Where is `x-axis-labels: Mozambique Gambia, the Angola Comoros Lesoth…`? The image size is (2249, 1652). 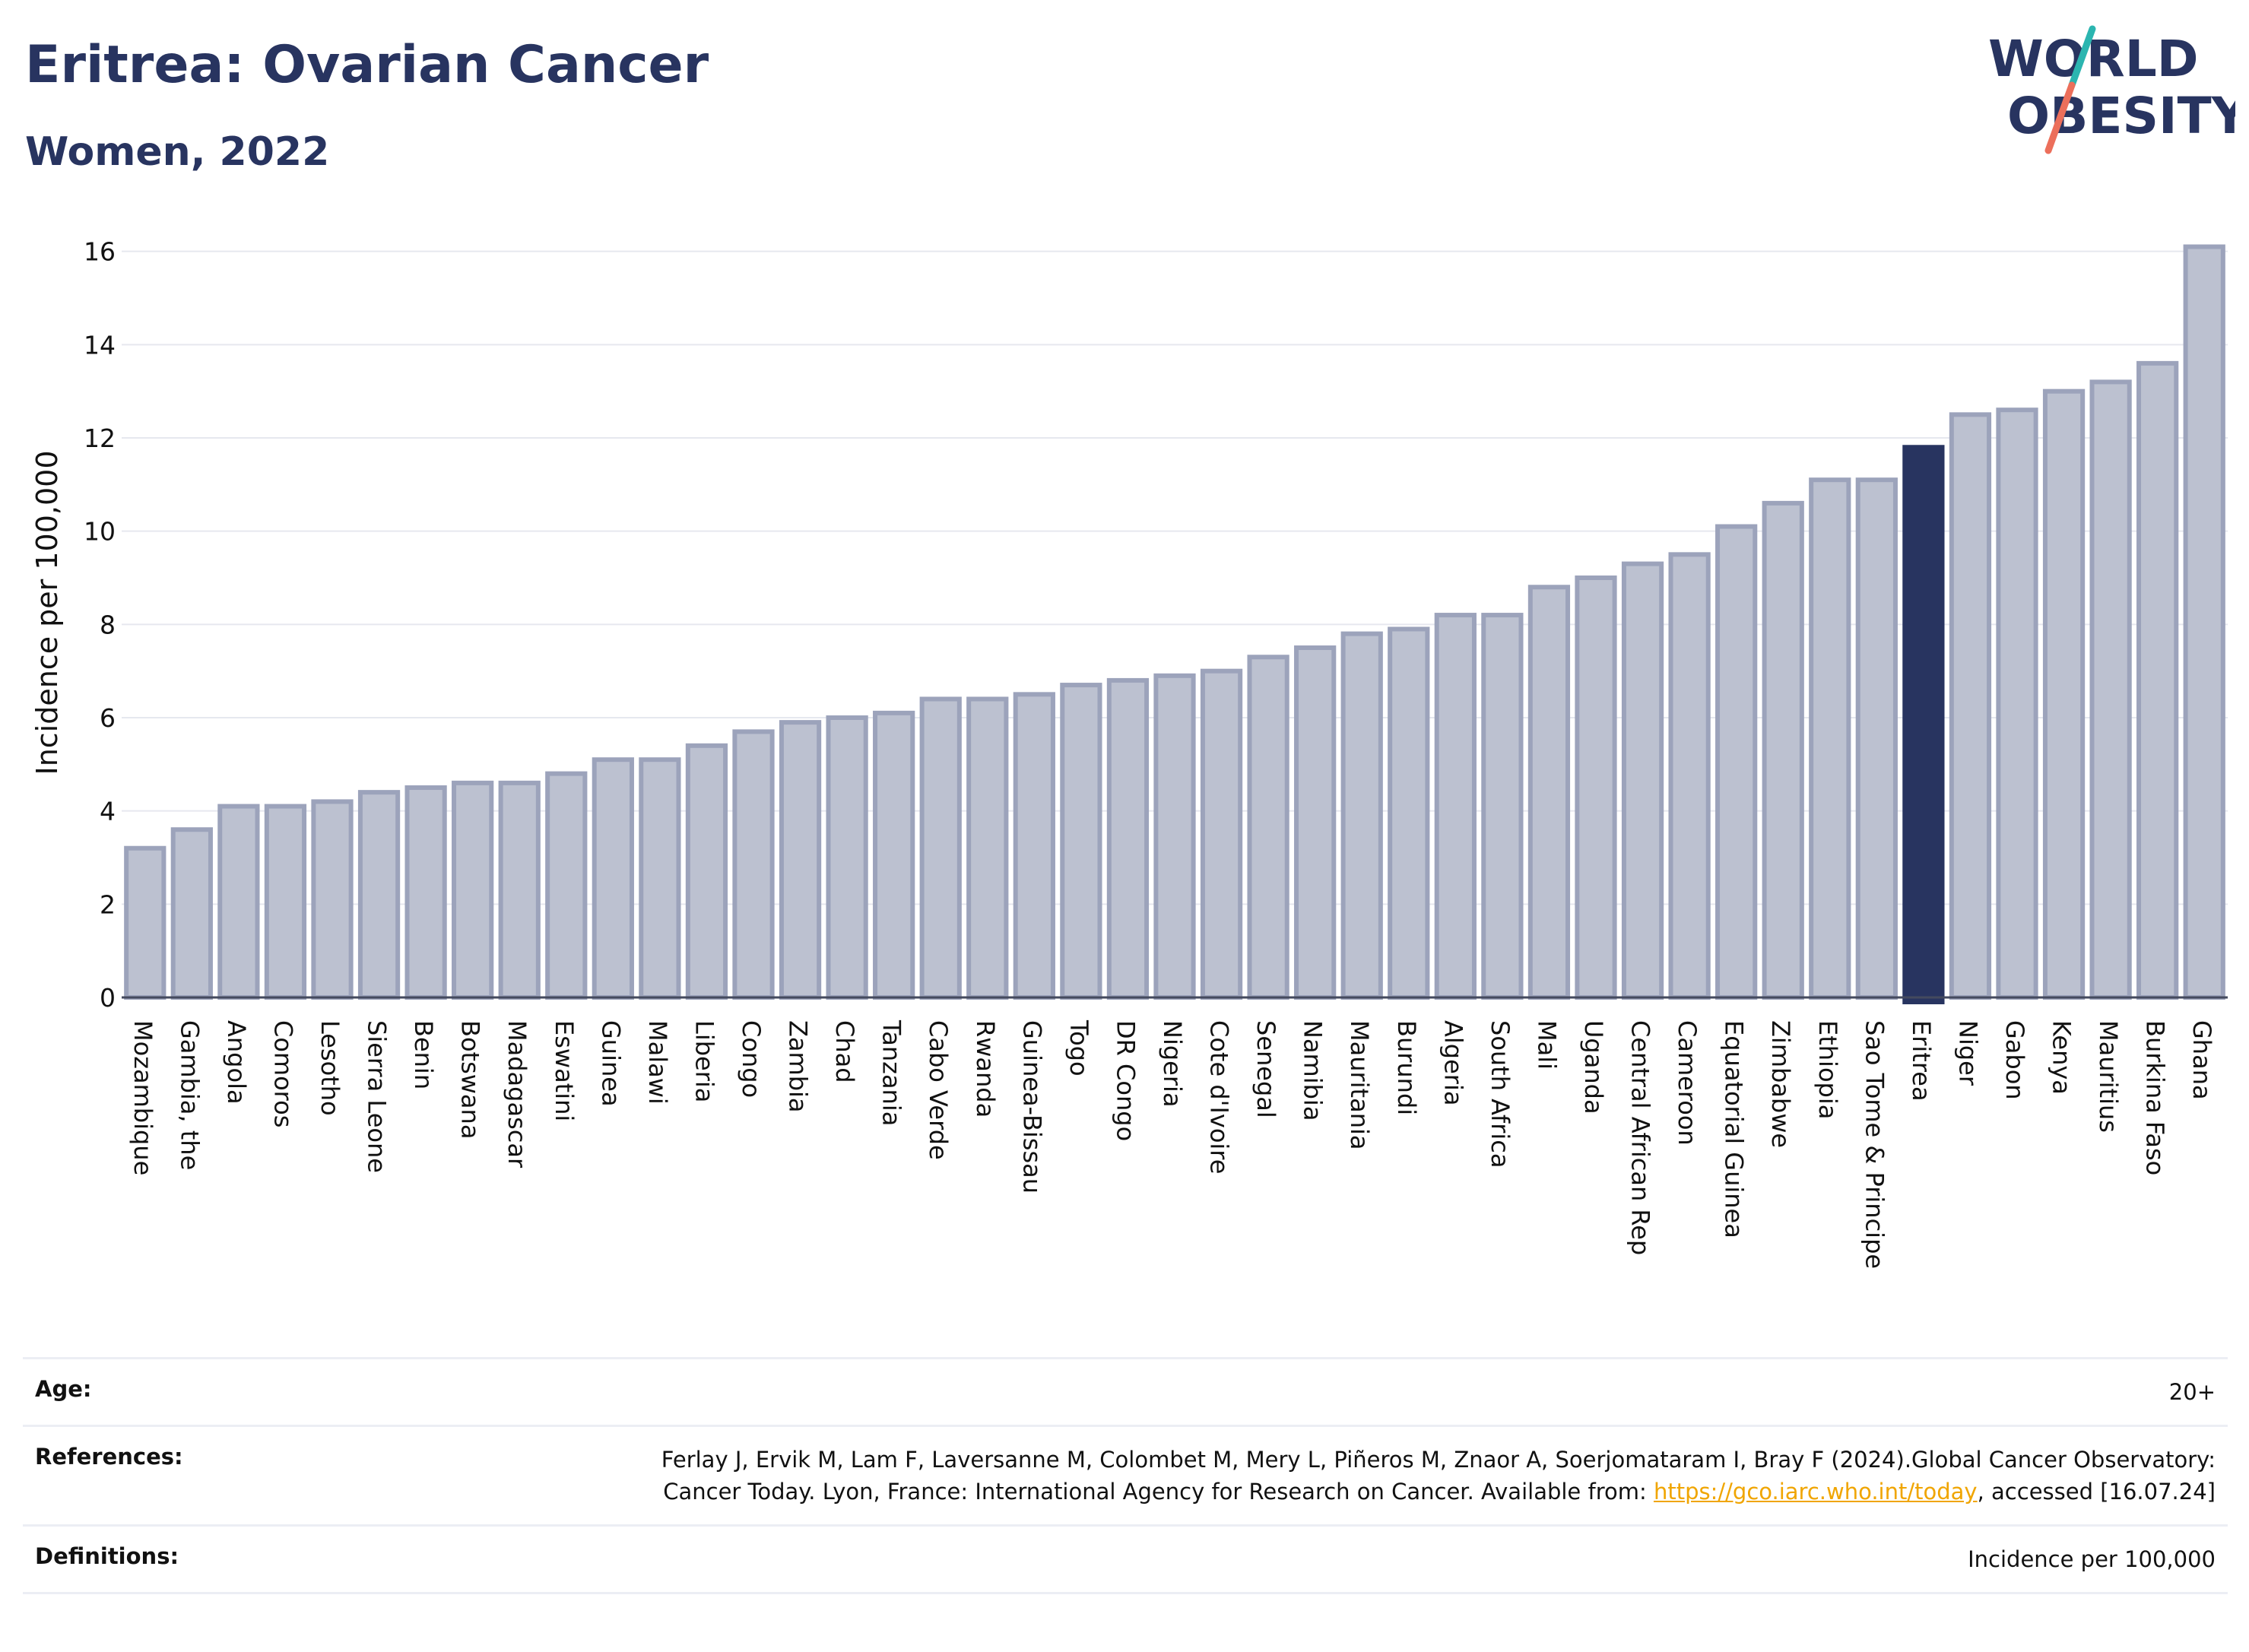
x-axis-labels: Mozambique Gambia, the Angola Comoros Lesoth… is located at coordinates (1172, 1144).